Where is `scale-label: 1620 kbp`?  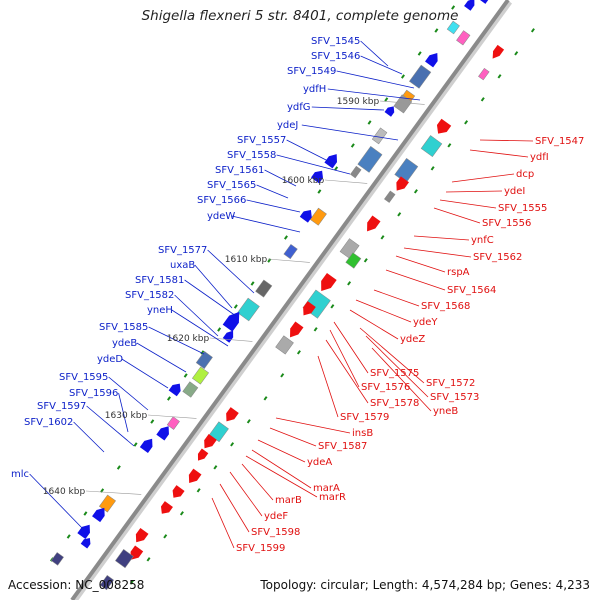 scale-label: 1620 kbp is located at coordinates (188, 339).